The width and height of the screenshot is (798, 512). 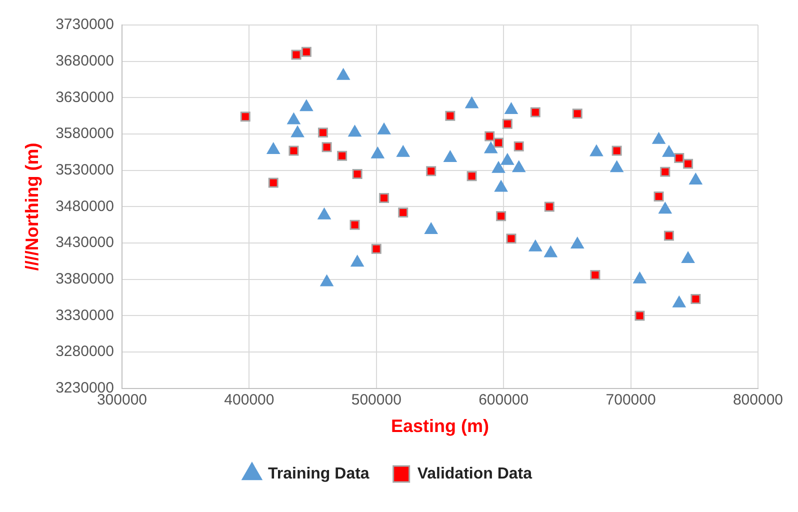 I want to click on y-tick-label: 3680000, so click(x=85, y=61).